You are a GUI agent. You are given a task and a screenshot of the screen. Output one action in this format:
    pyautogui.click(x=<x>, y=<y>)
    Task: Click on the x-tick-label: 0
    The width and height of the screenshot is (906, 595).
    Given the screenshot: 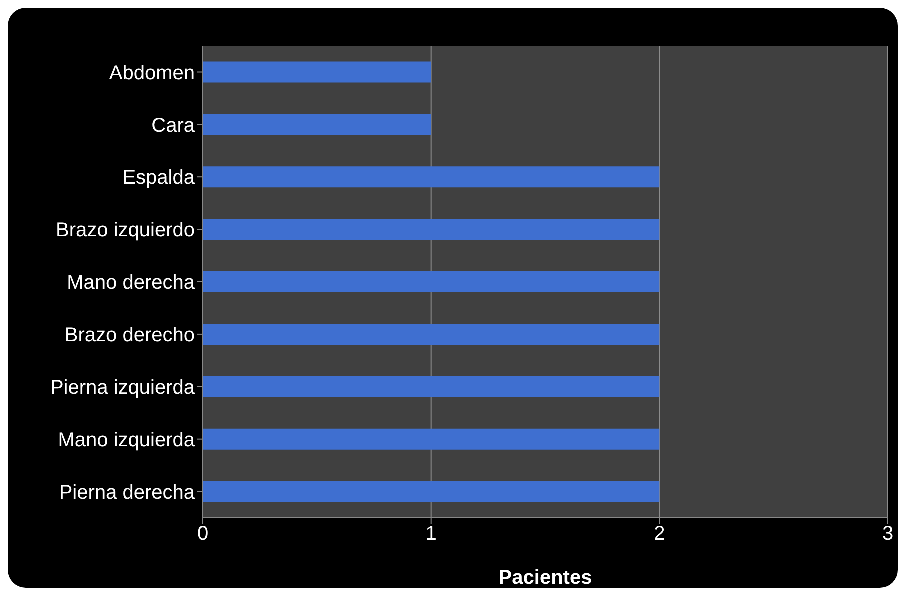 What is the action you would take?
    pyautogui.click(x=203, y=534)
    